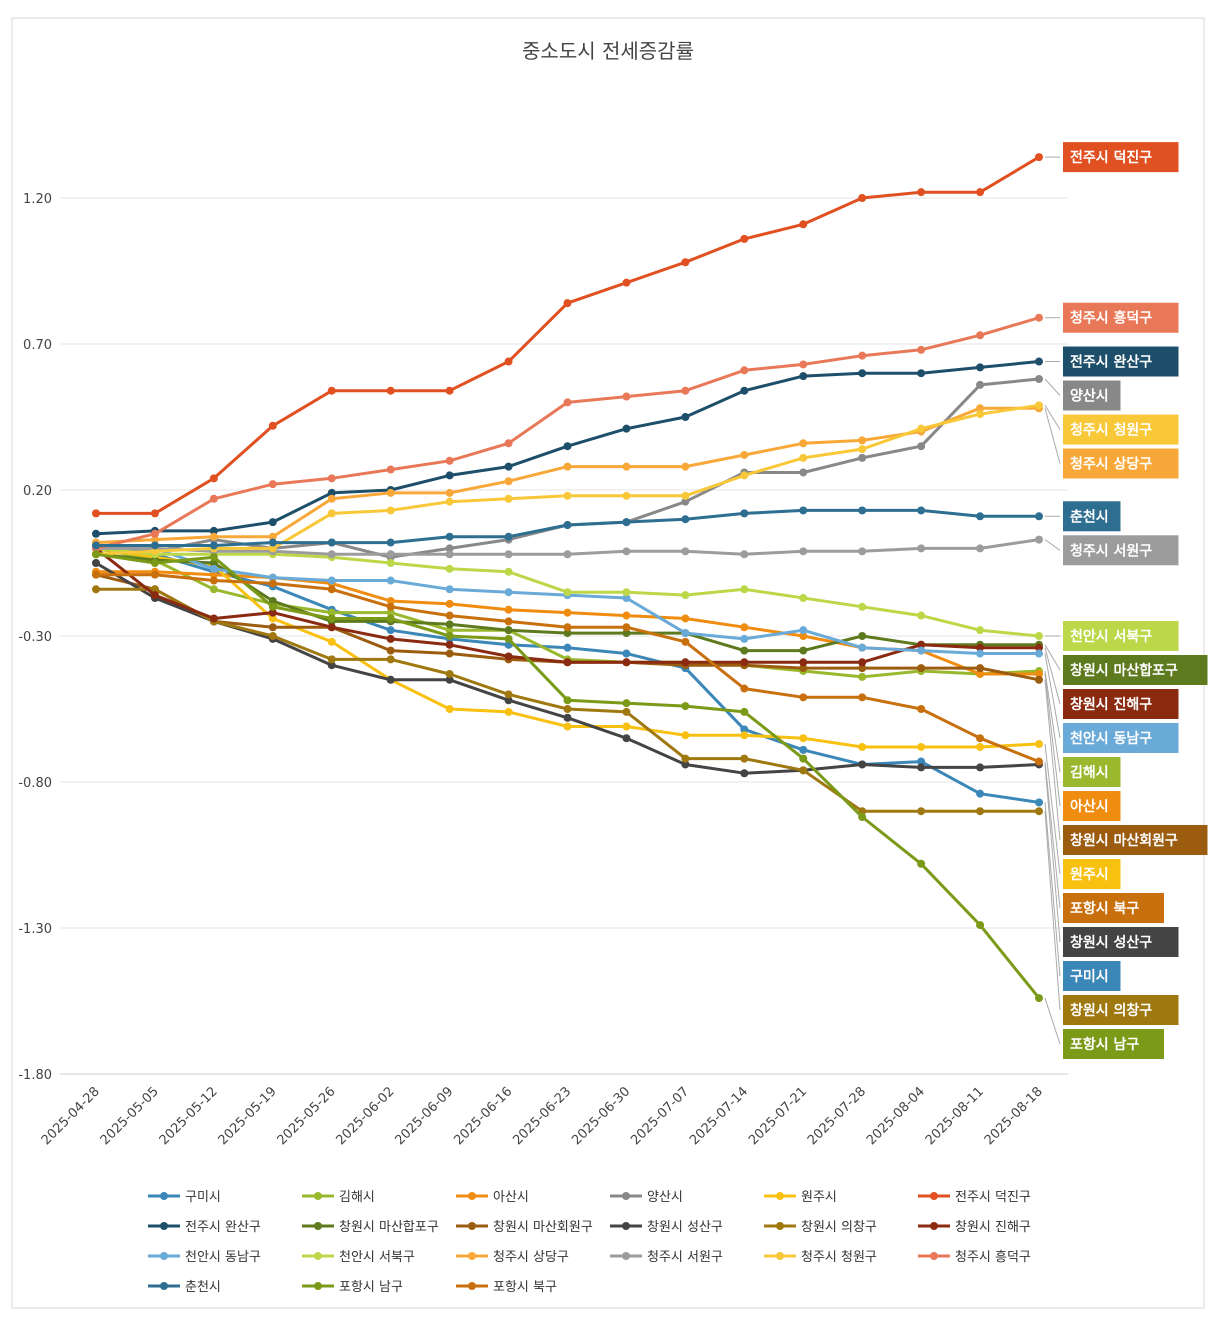  I want to click on end-label-원주시: 원주시, so click(1082, 816).